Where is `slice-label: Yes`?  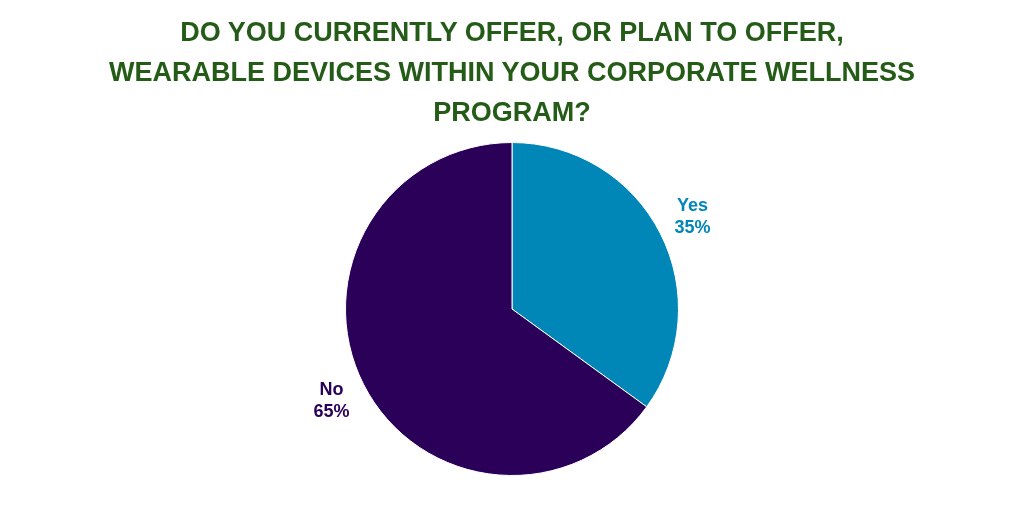
slice-label: Yes is located at coordinates (692, 205).